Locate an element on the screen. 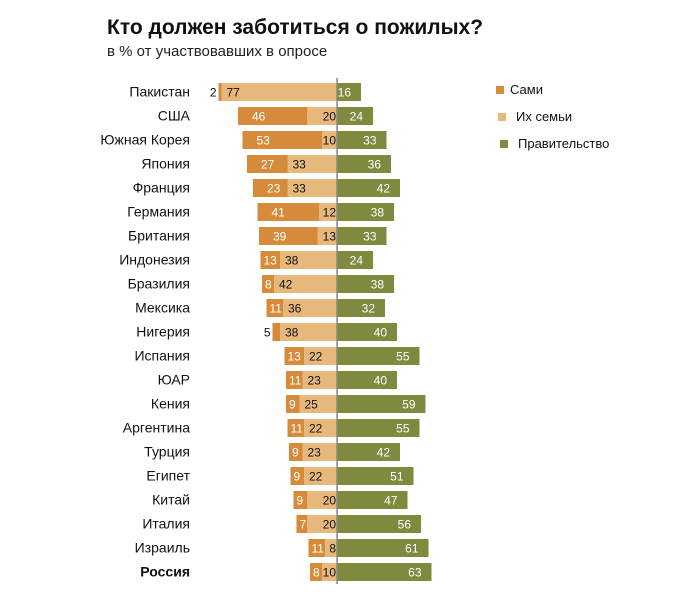  chart-row: Италия 7 20 56 is located at coordinates (281, 524).